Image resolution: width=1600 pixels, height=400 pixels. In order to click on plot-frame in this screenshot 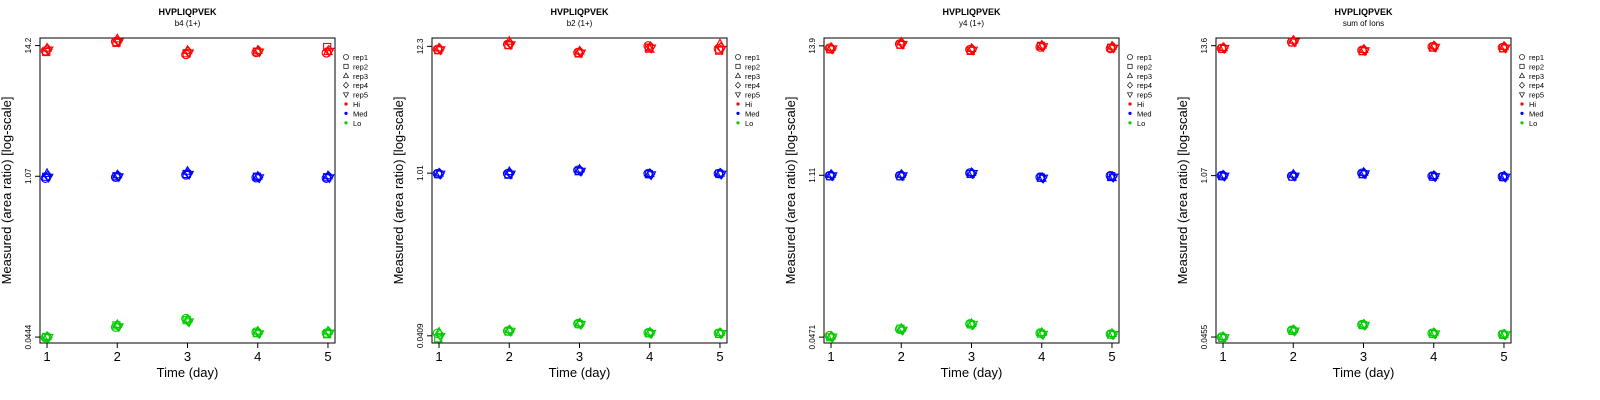, I will do `click(1363, 190)`.